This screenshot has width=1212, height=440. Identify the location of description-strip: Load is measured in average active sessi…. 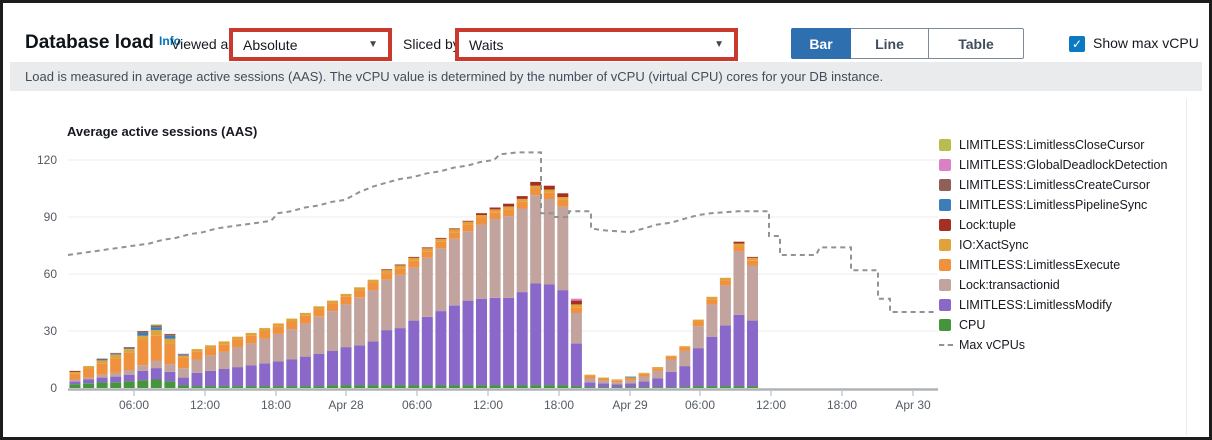
(606, 76).